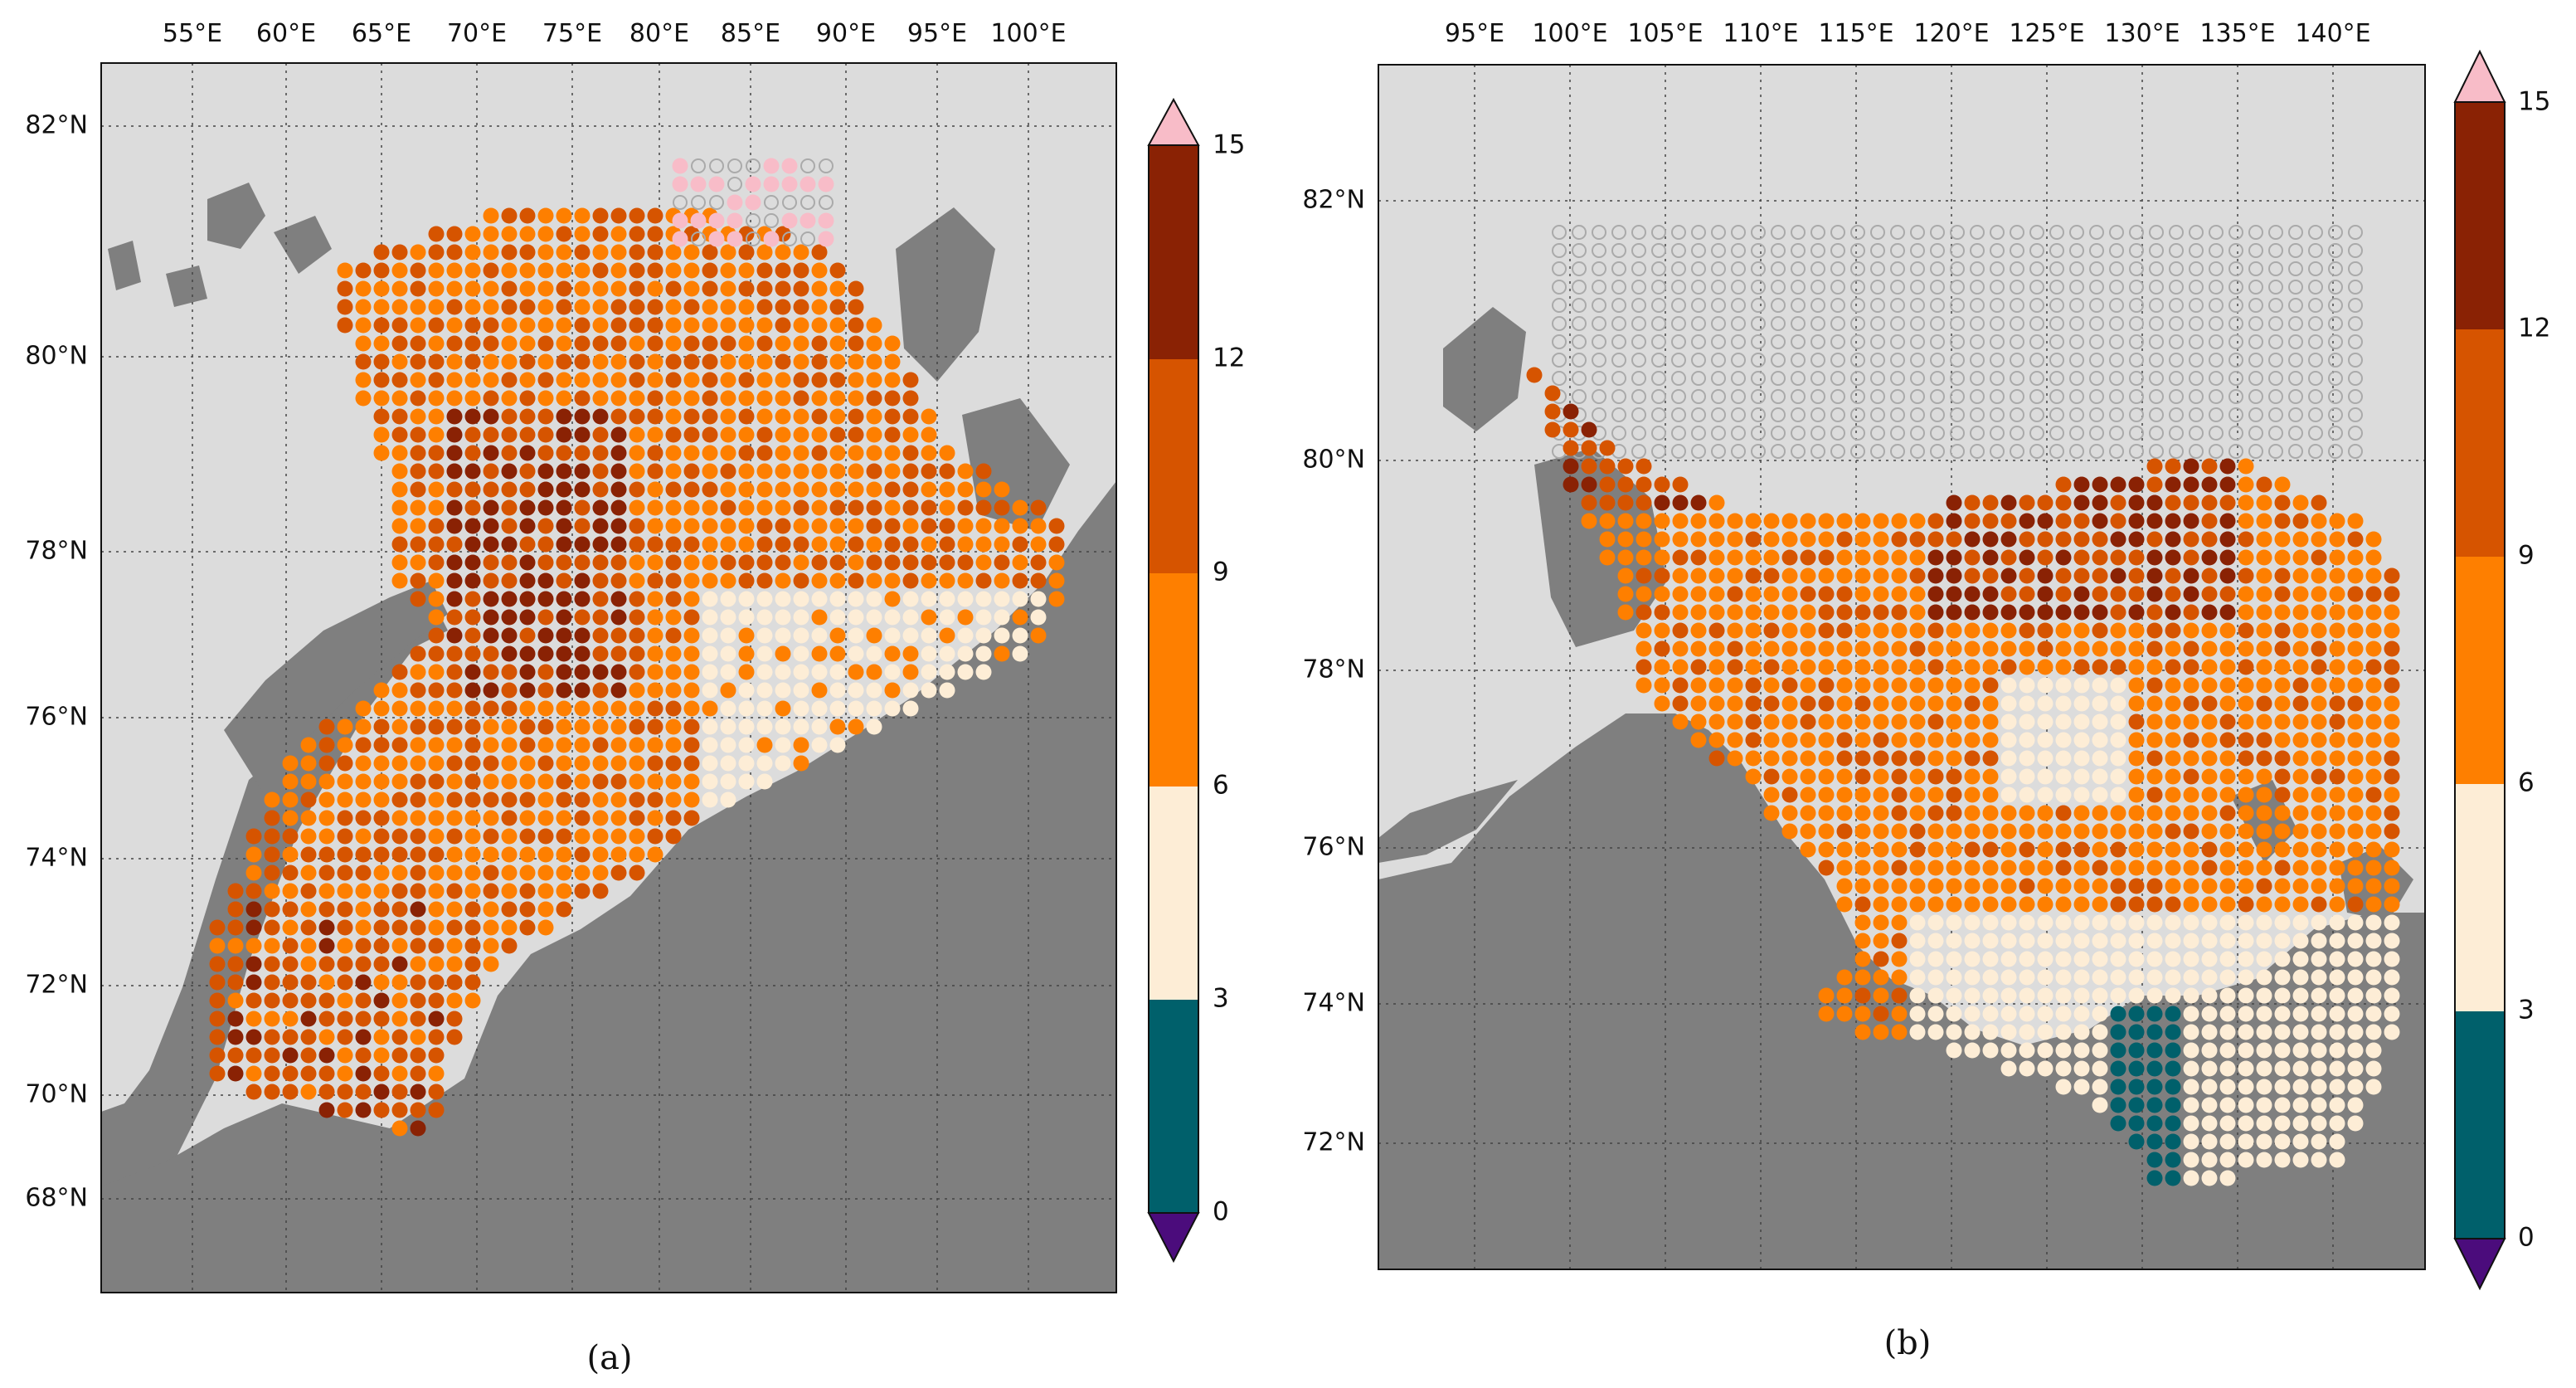 This screenshot has height=1388, width=2576. What do you see at coordinates (57, 662) in the screenshot?
I see `latitude-labels: 82°N 80°N 78°N 76°N 74°N 72°N 70°N 68°N` at bounding box center [57, 662].